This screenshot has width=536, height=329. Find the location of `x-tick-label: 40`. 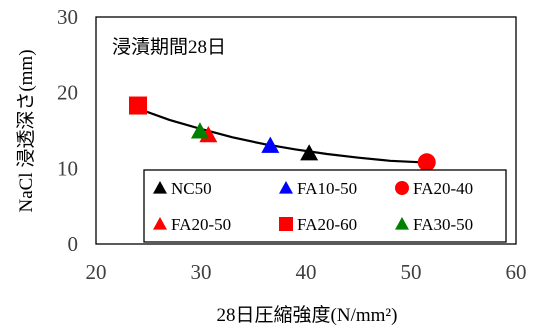

x-tick-label: 40 is located at coordinates (306, 272).